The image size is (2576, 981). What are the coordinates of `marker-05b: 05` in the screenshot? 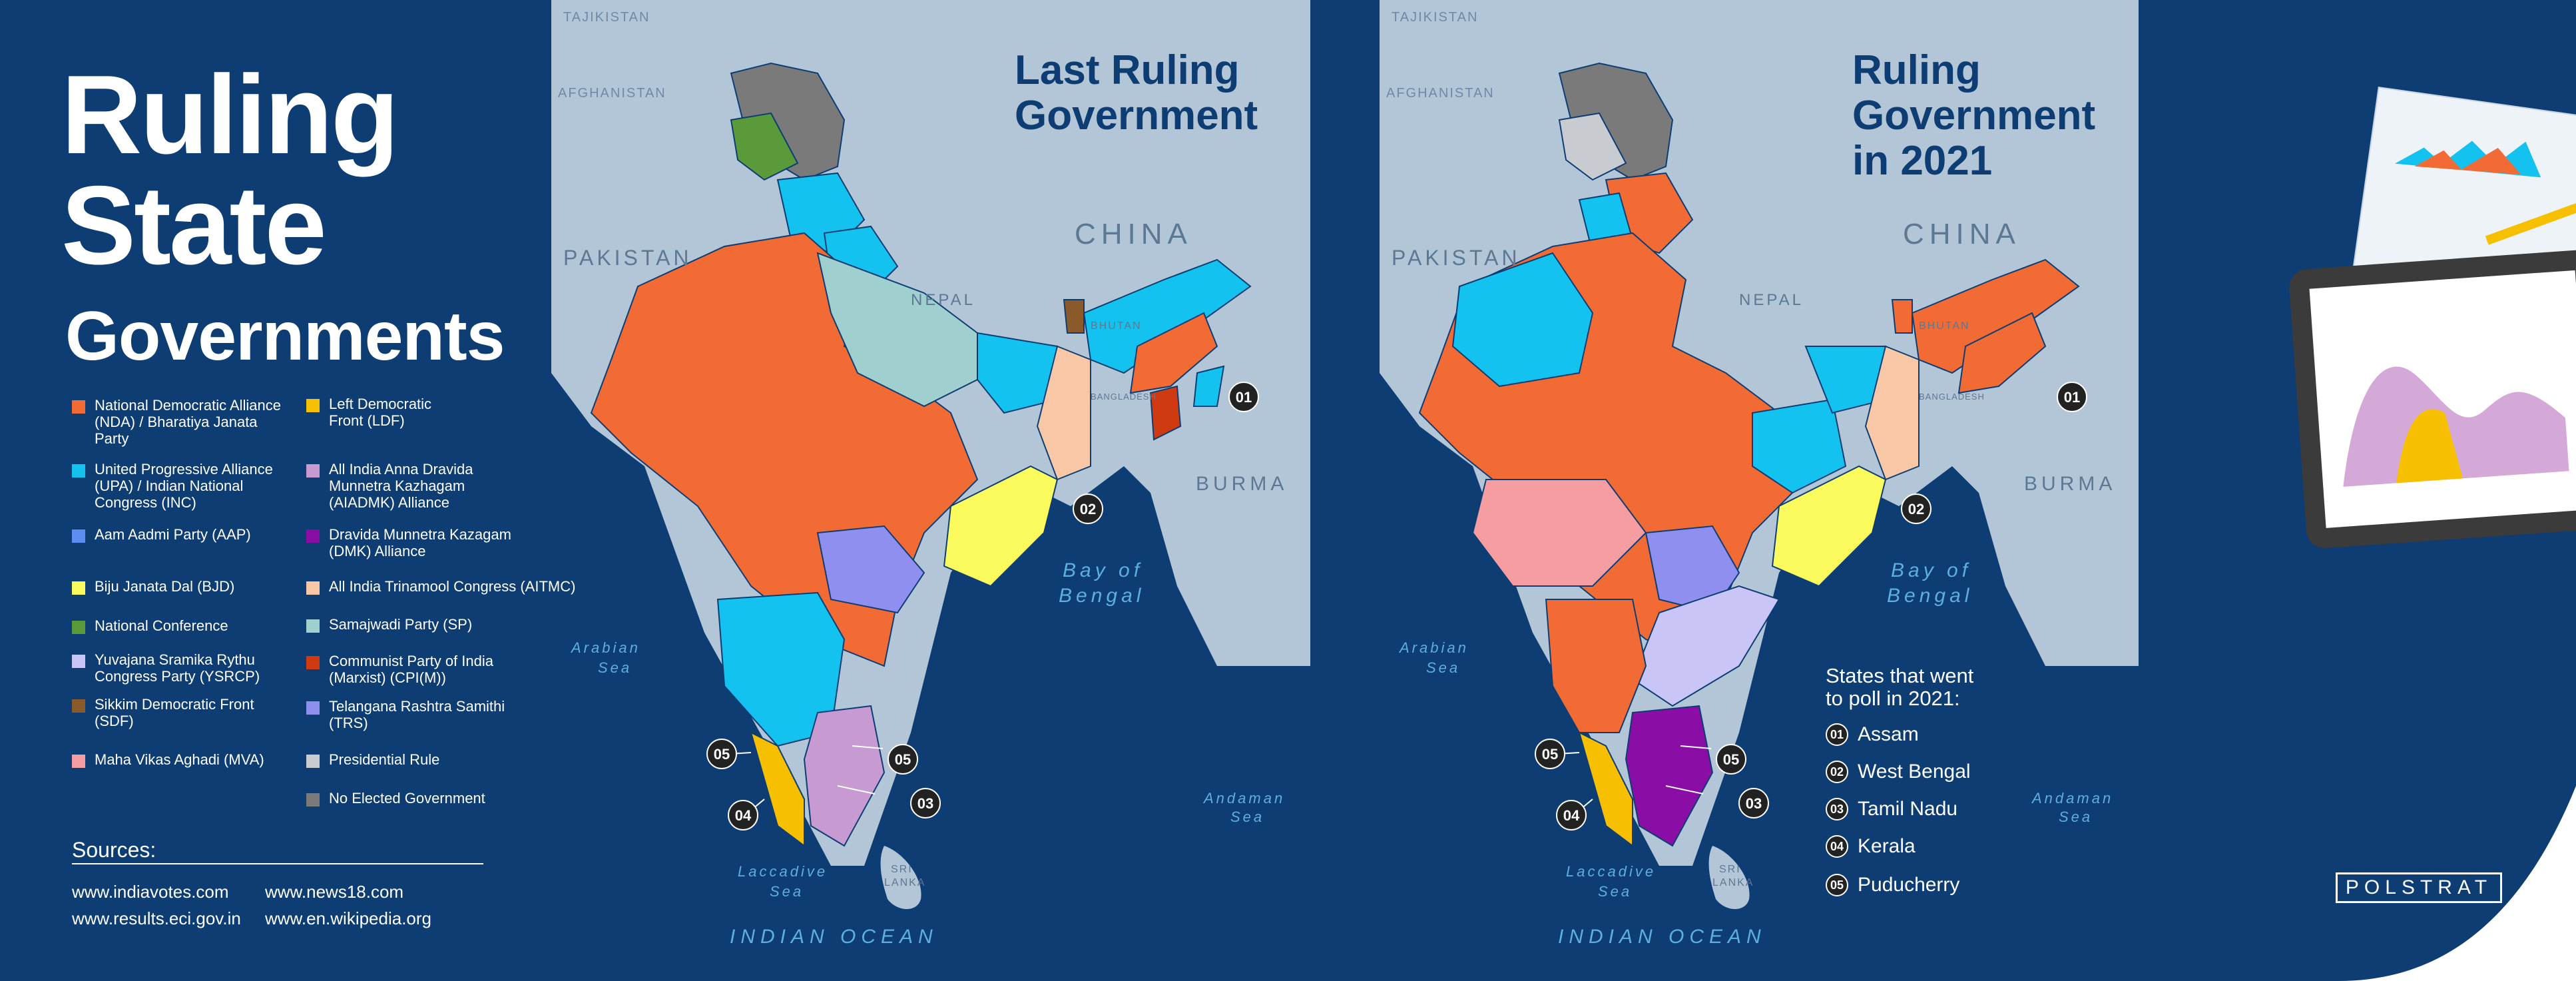 It's located at (1731, 759).